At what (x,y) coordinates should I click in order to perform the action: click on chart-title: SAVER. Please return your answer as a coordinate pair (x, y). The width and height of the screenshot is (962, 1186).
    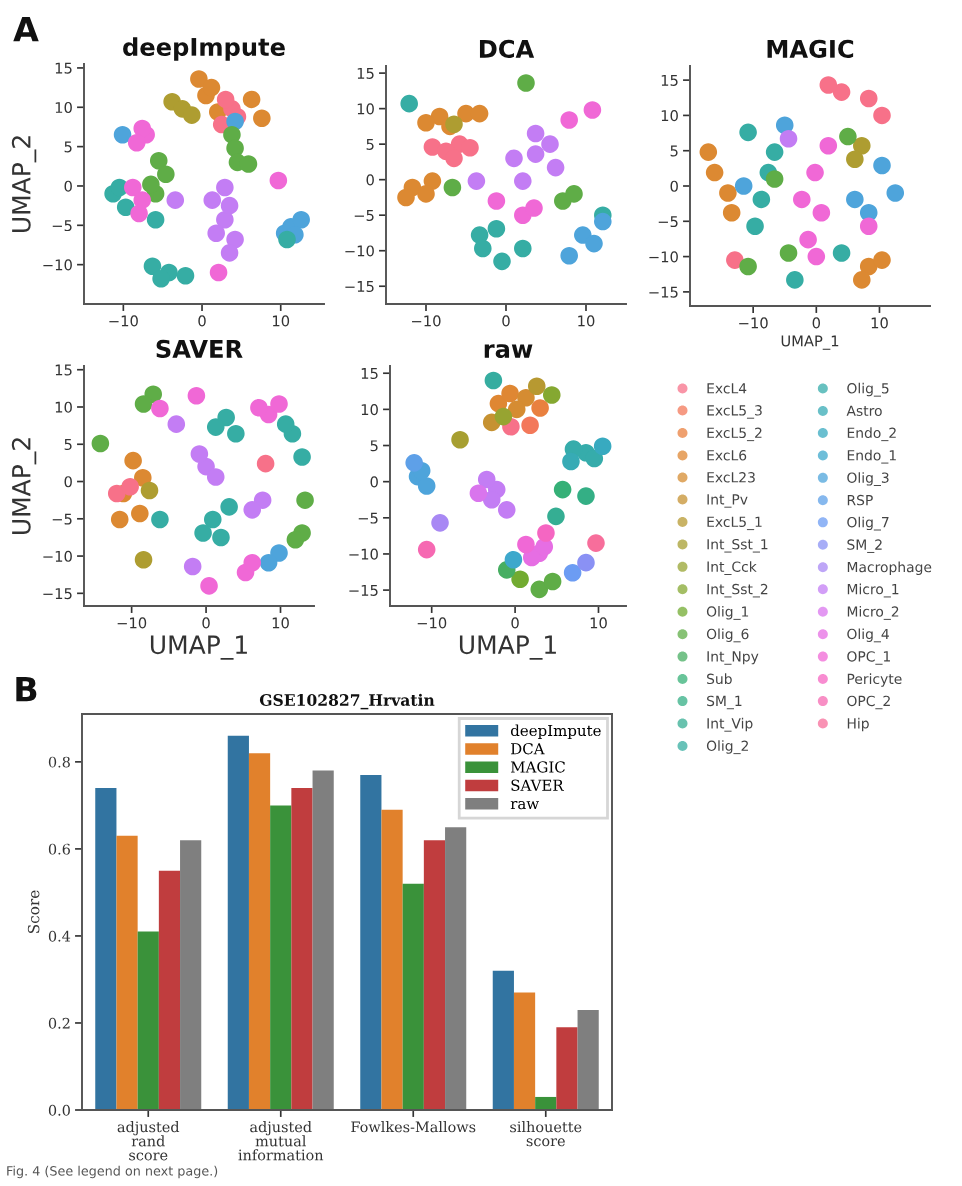
    Looking at the image, I should click on (199, 349).